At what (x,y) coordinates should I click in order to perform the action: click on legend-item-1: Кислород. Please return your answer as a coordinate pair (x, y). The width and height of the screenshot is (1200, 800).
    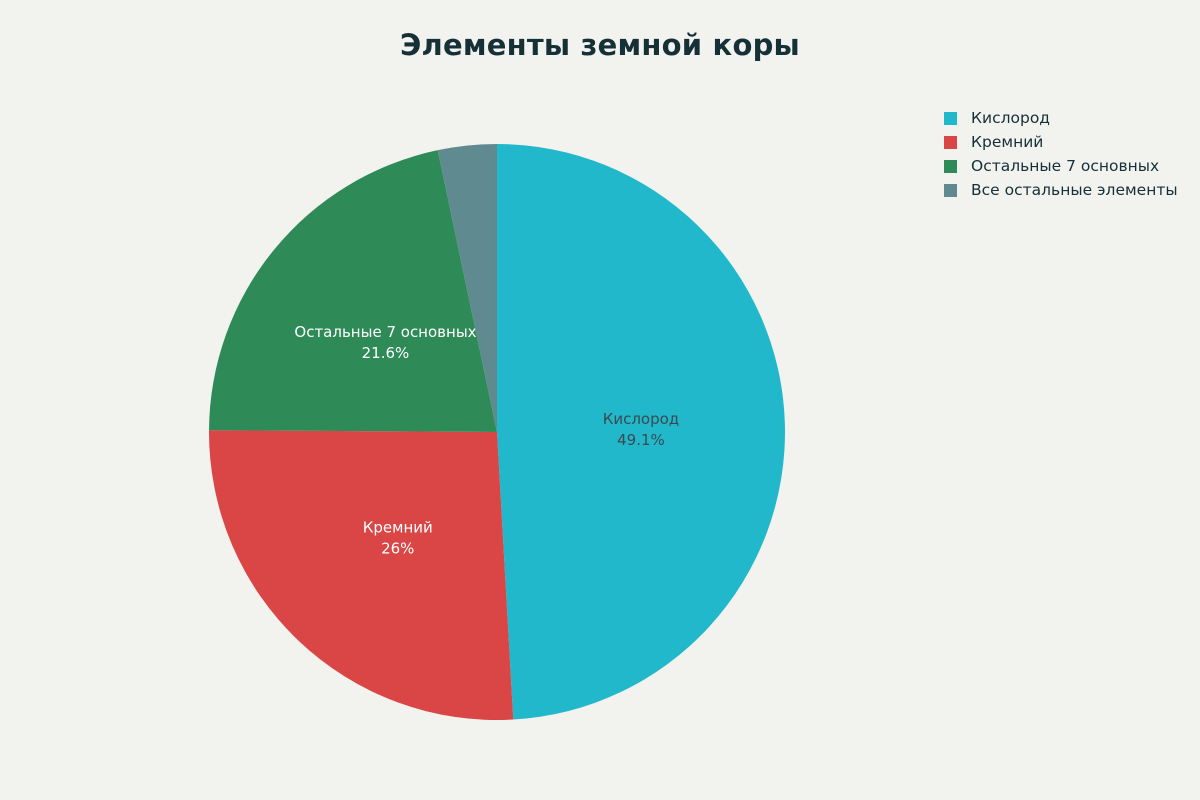
    Looking at the image, I should click on (1061, 118).